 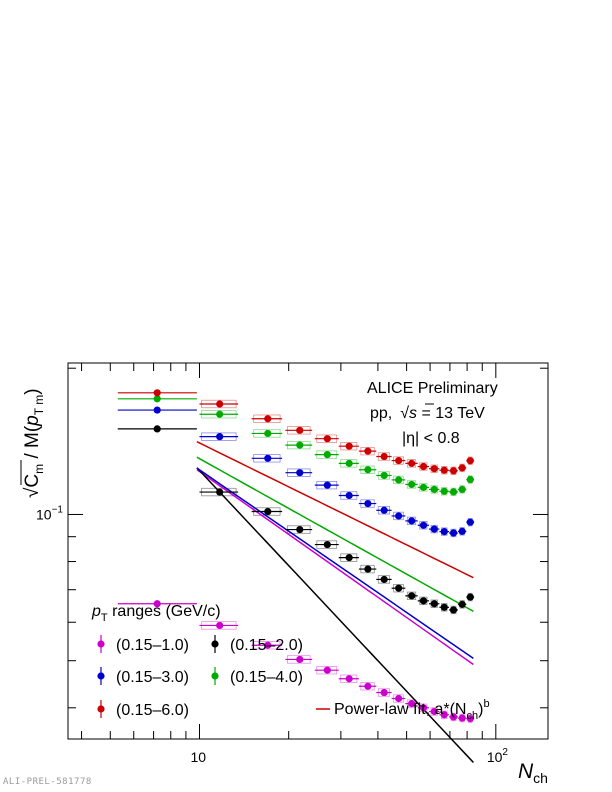 What do you see at coordinates (498, 756) in the screenshot?
I see `x-tick-label: 102` at bounding box center [498, 756].